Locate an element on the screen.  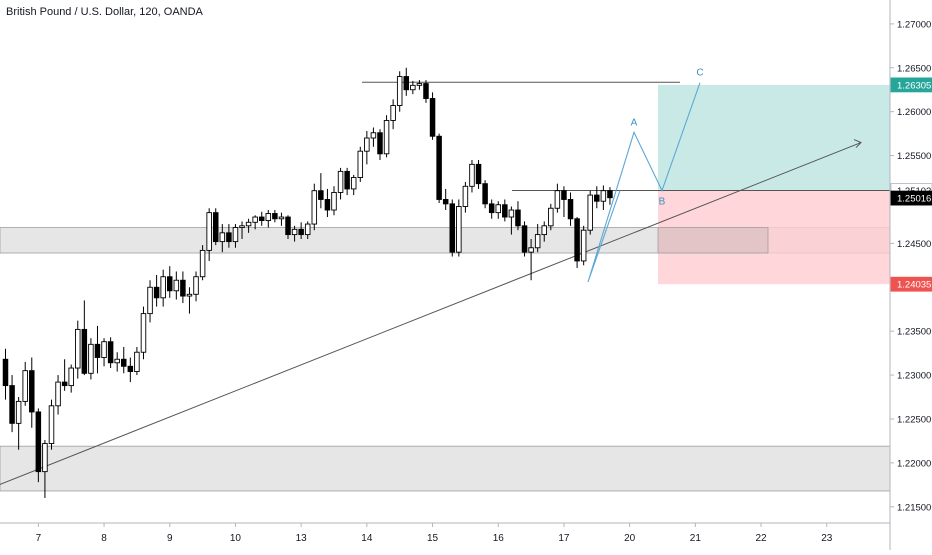
projection-label-c: C is located at coordinates (699, 73).